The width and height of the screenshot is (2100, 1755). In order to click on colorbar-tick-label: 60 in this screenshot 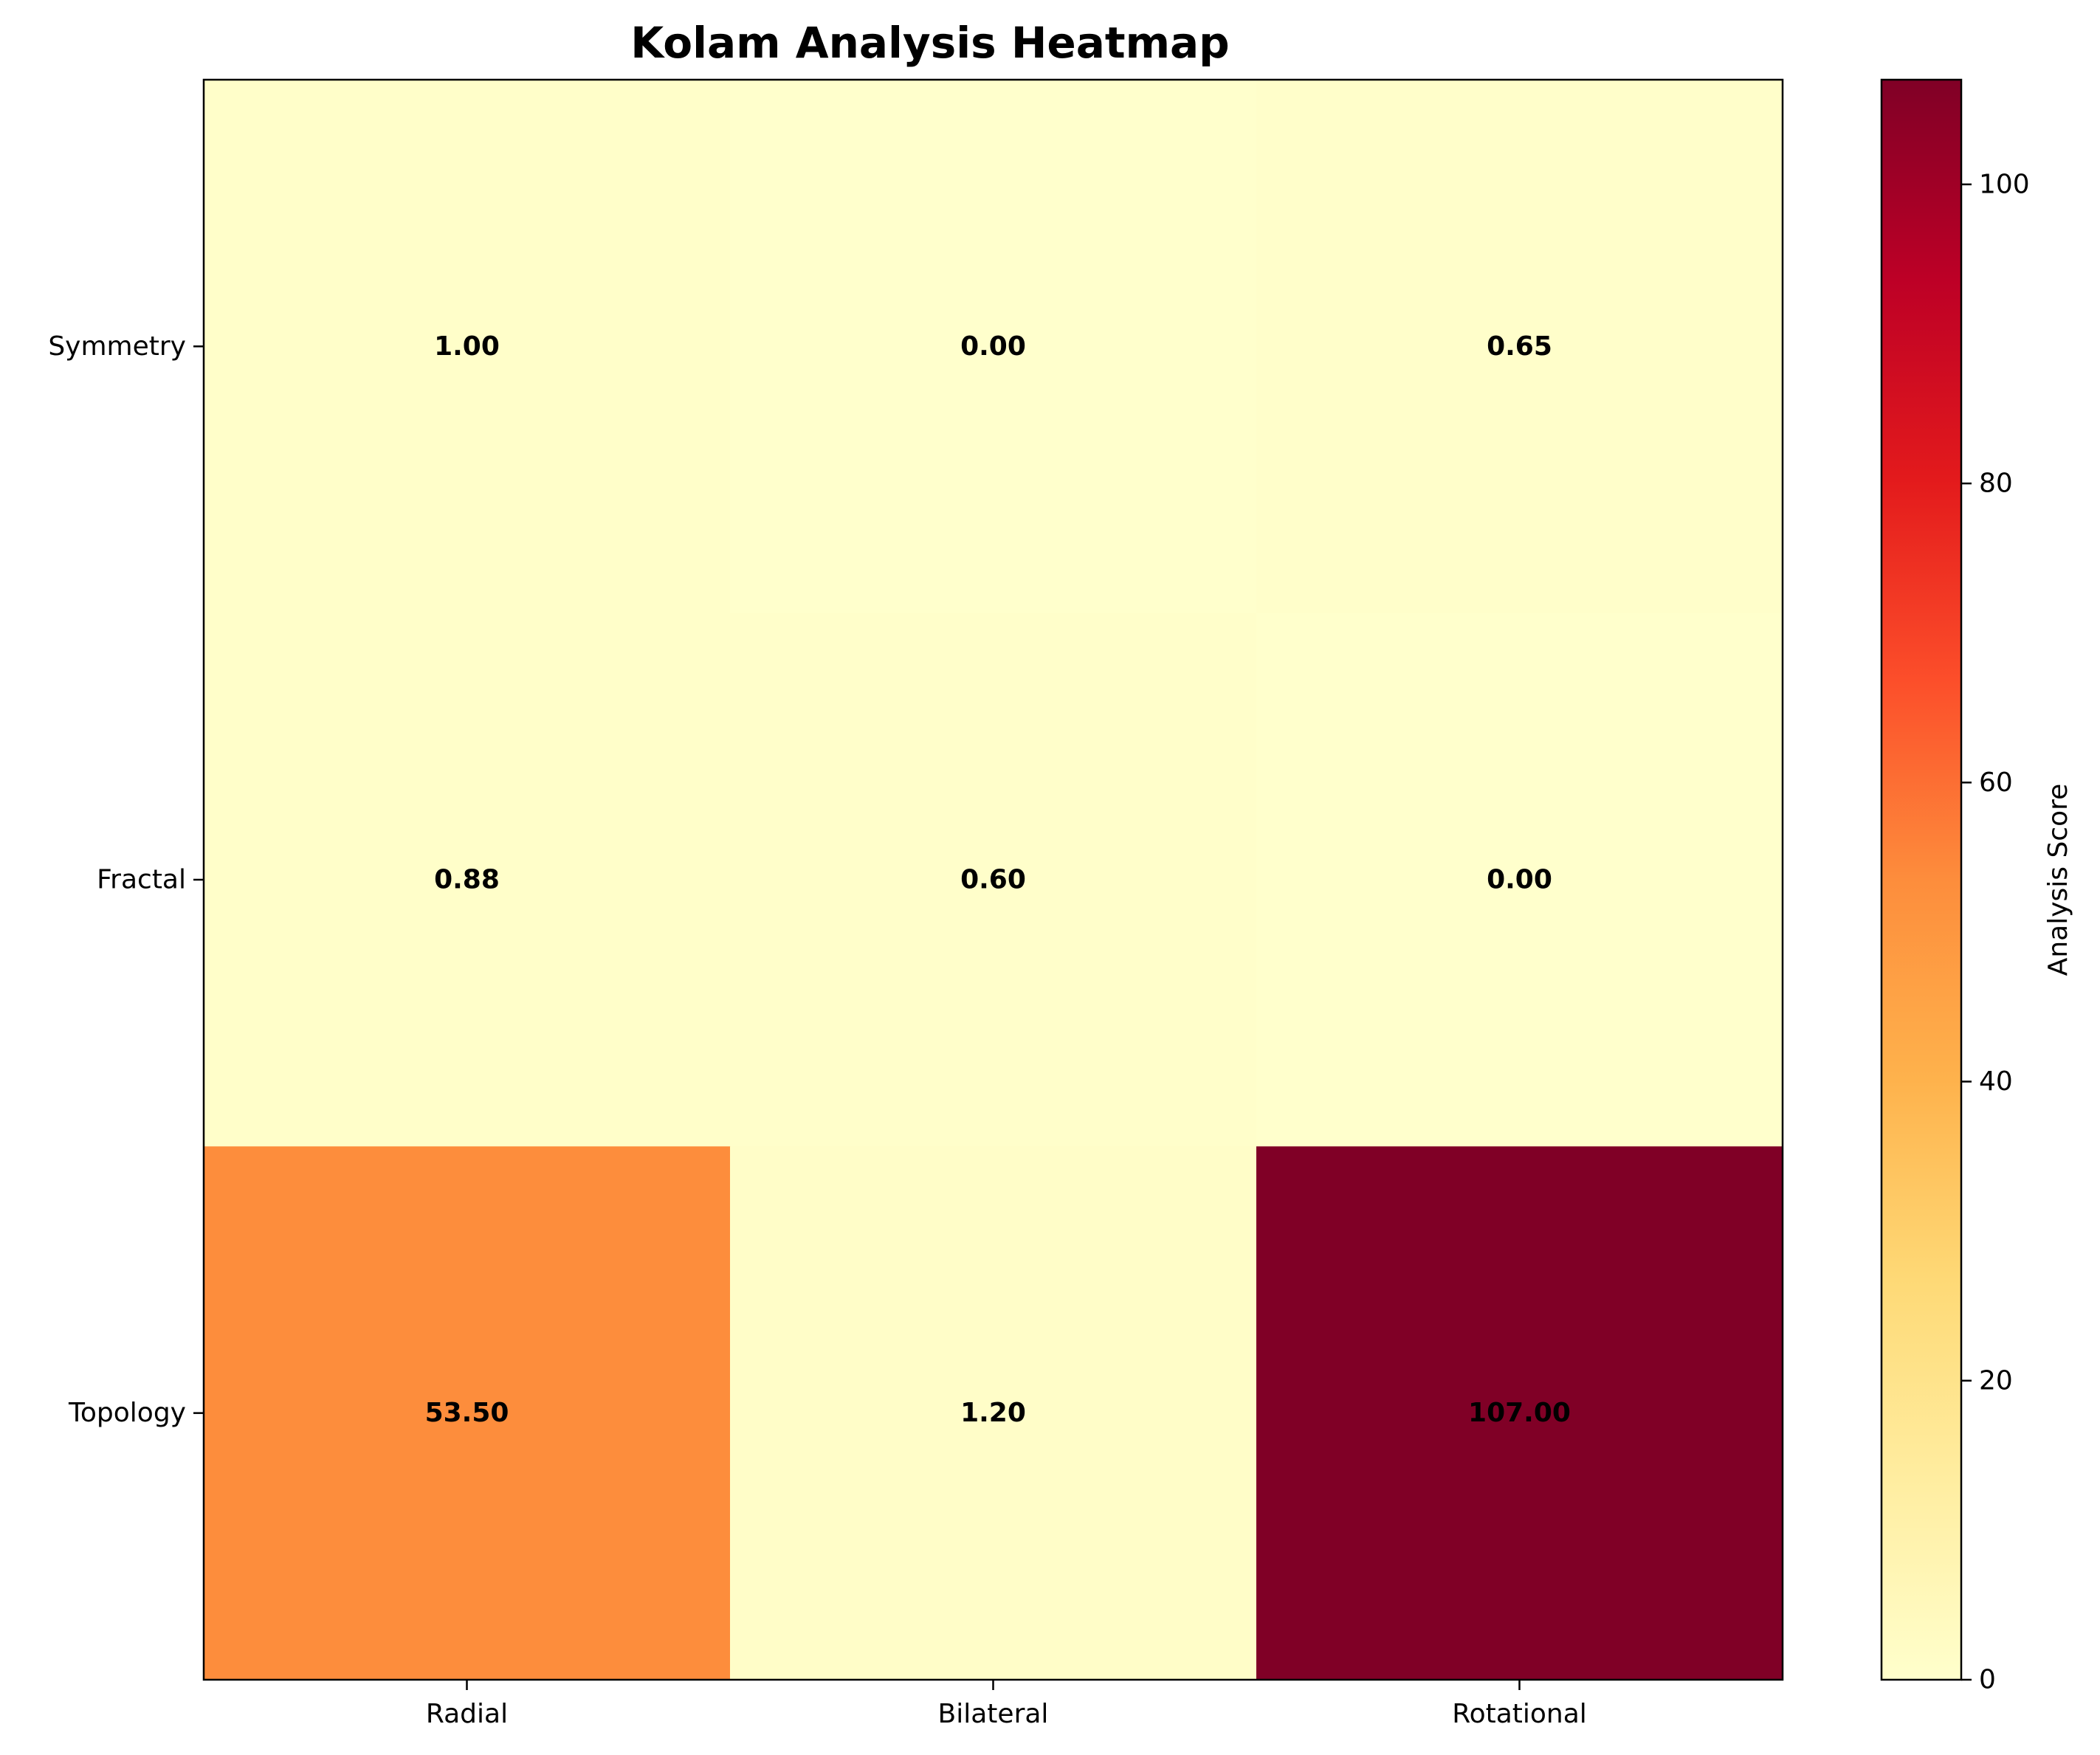, I will do `click(1996, 783)`.